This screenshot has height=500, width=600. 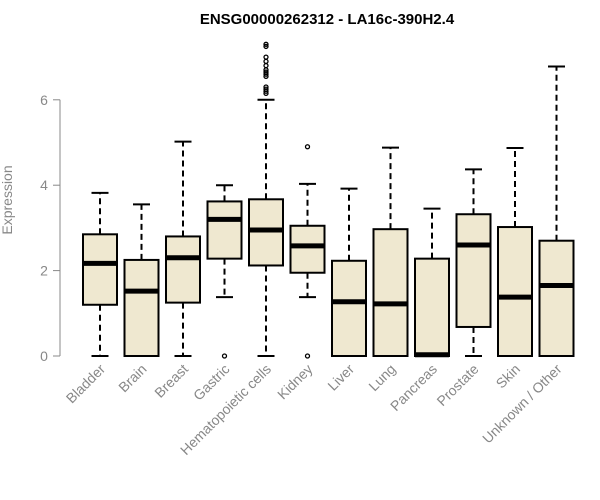 I want to click on category-label: Liver, so click(x=340, y=377).